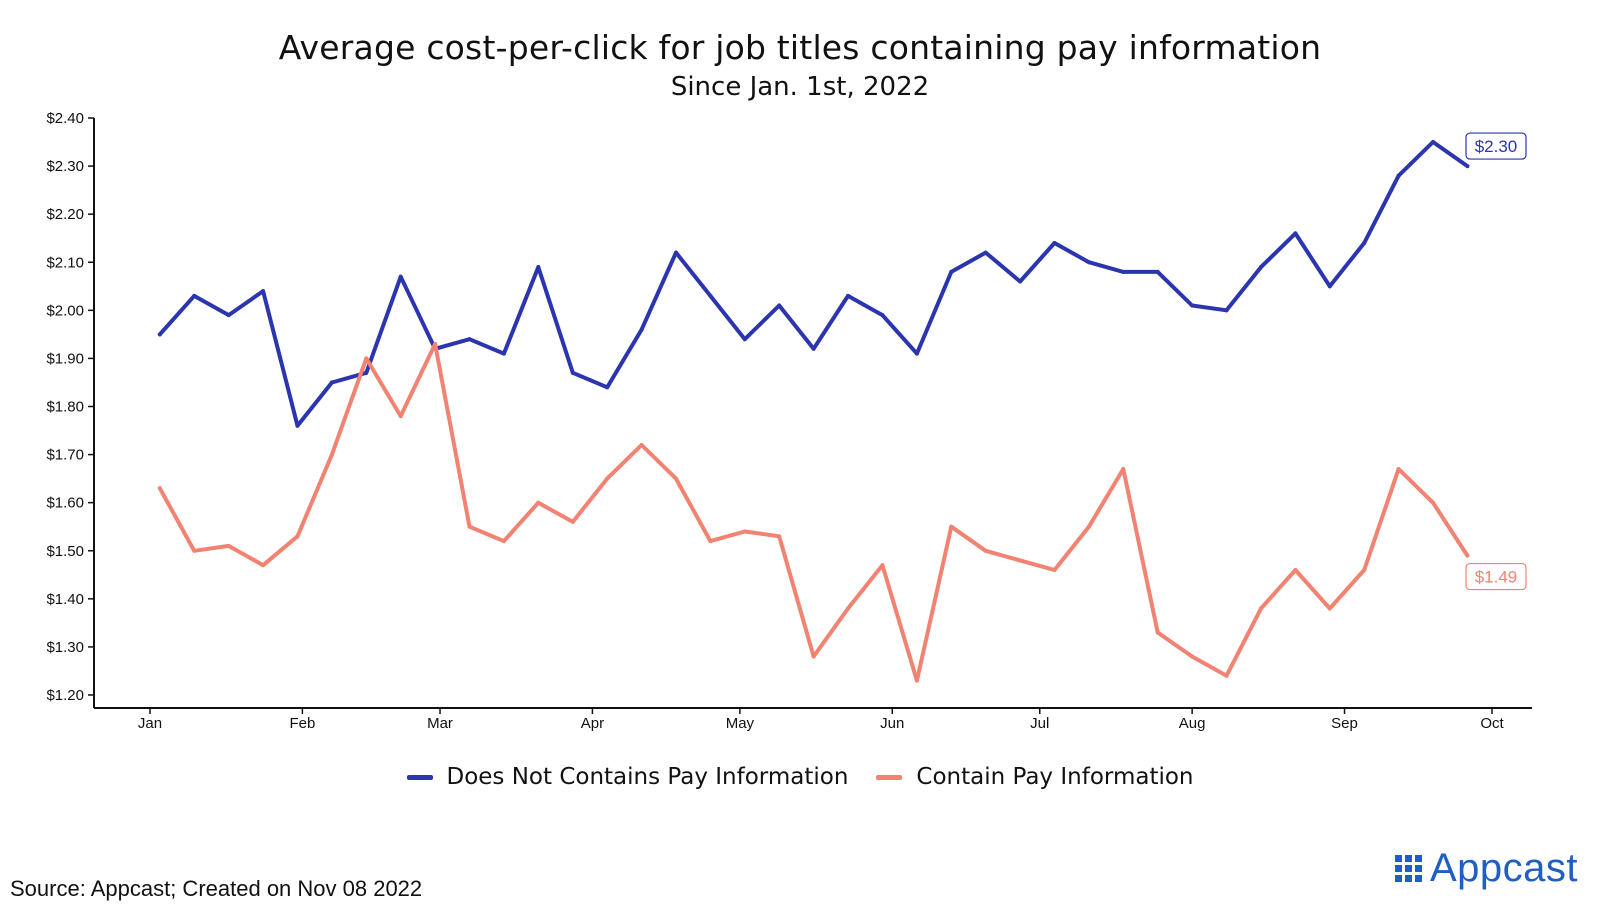  What do you see at coordinates (1035, 777) in the screenshot?
I see `legend-item-pay: Contain Pay Information` at bounding box center [1035, 777].